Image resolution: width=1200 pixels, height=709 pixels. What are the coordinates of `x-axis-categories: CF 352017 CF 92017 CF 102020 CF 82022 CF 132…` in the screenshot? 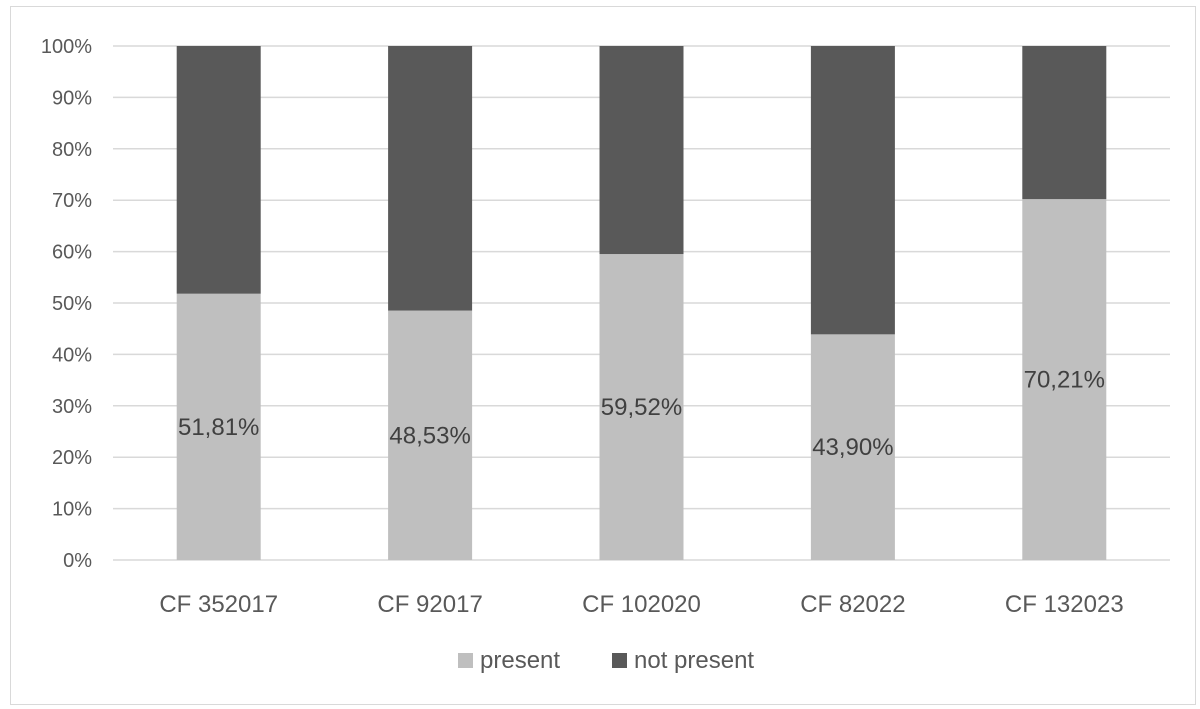 It's located at (641, 604).